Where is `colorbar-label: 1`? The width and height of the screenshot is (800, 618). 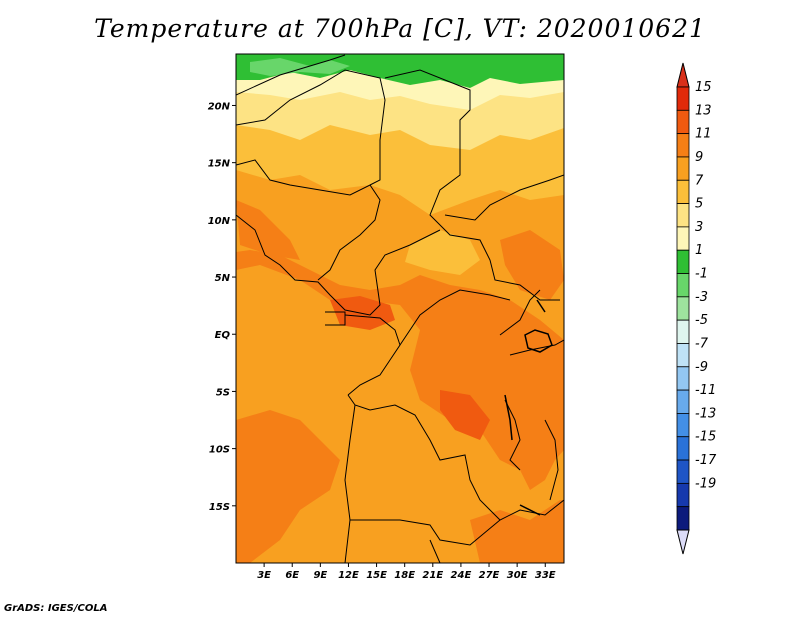 colorbar-label: 1 is located at coordinates (699, 250).